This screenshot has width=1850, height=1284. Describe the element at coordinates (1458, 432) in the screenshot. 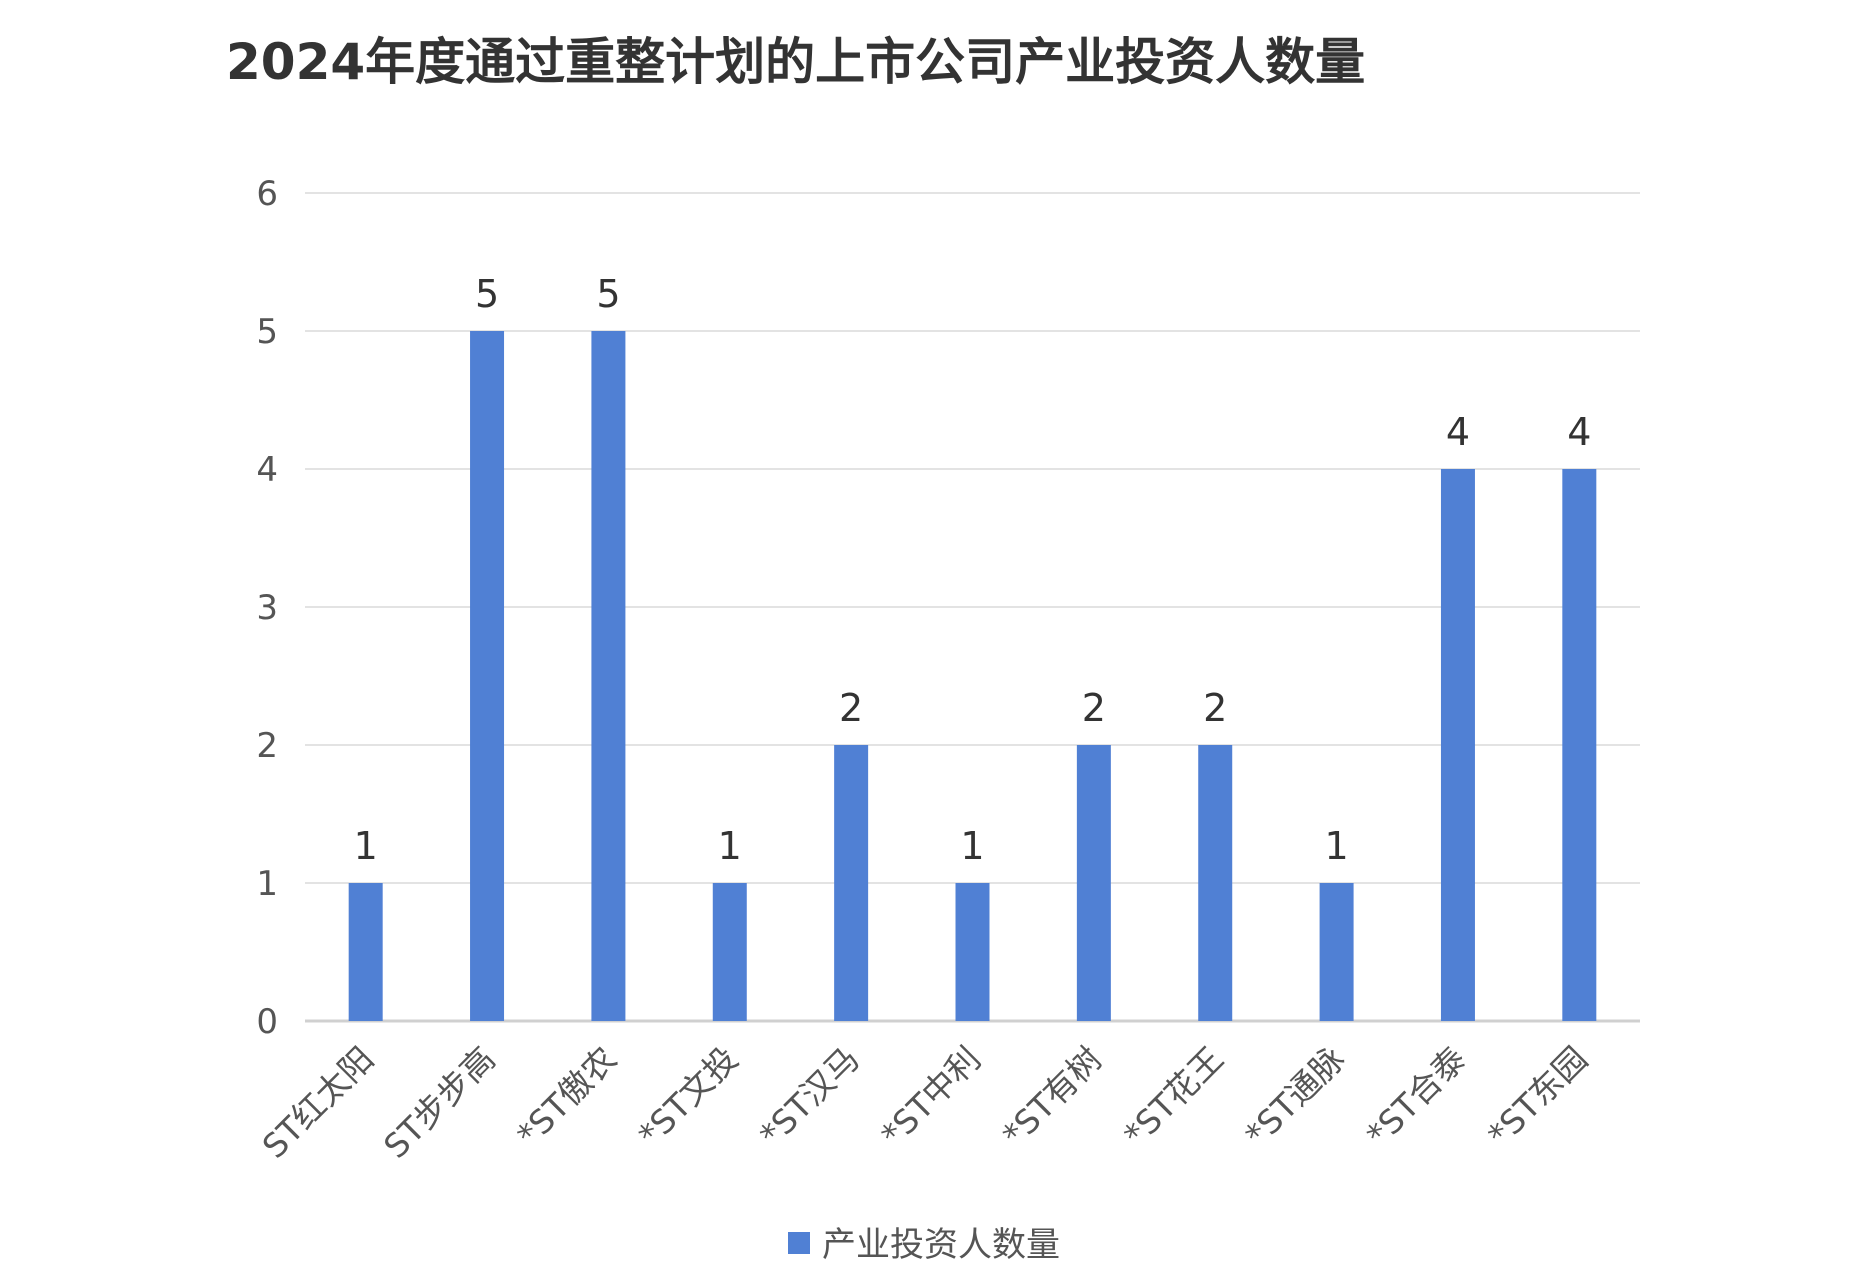

I see `data-label-10: 4` at that location.